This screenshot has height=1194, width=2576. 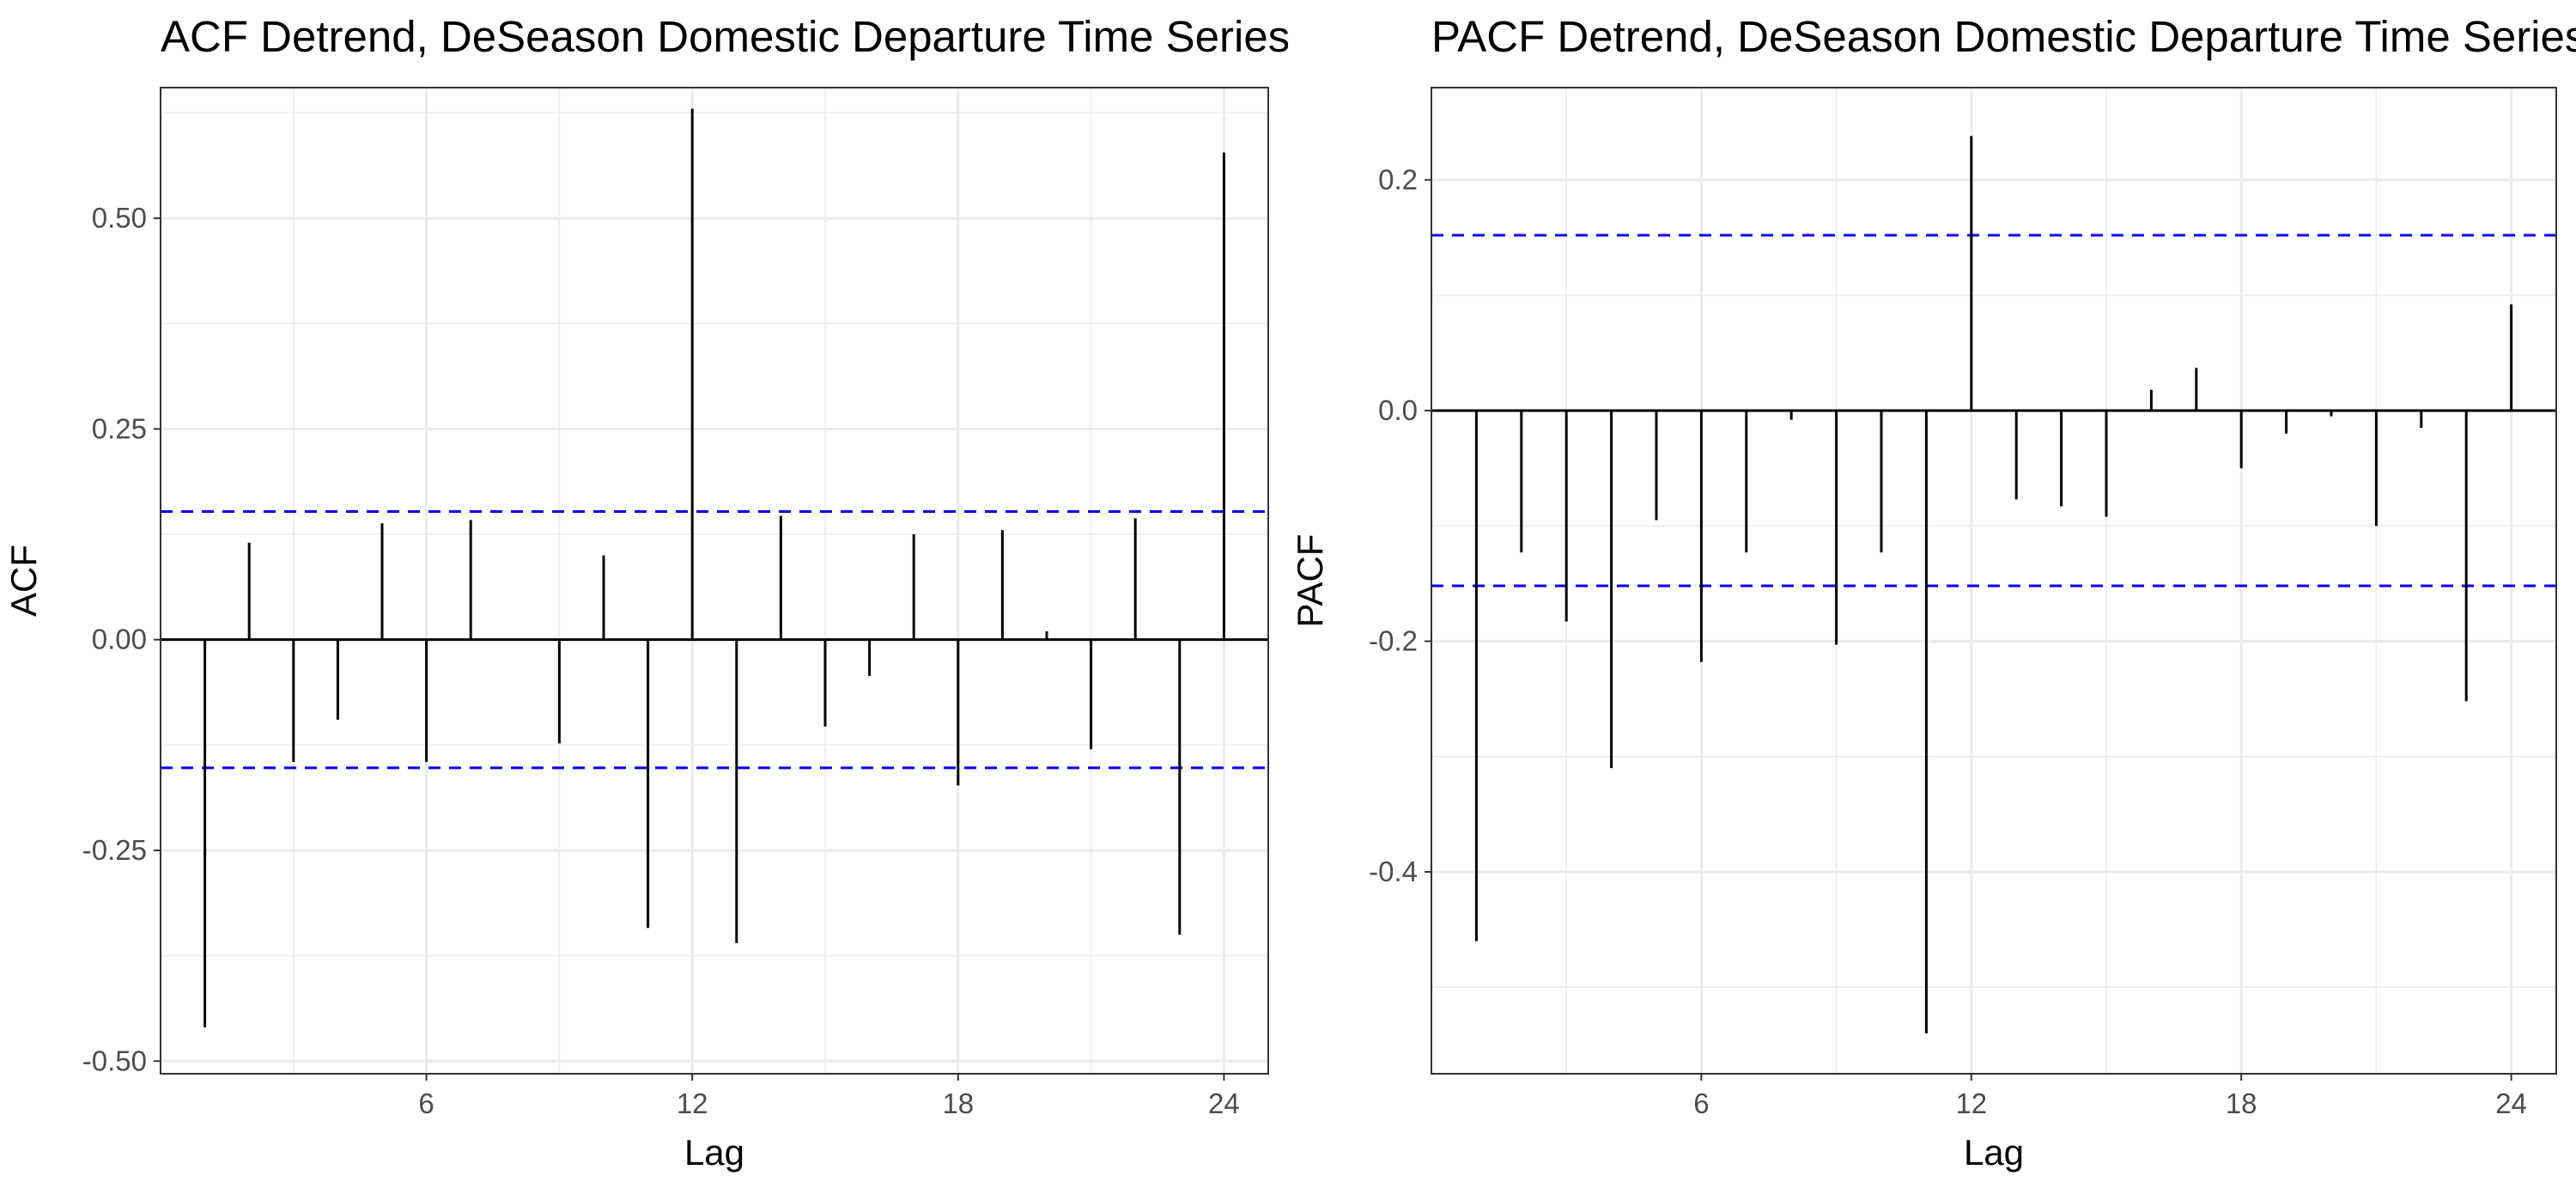 I want to click on pacf-x-axis-title: Lag, so click(x=1994, y=1152).